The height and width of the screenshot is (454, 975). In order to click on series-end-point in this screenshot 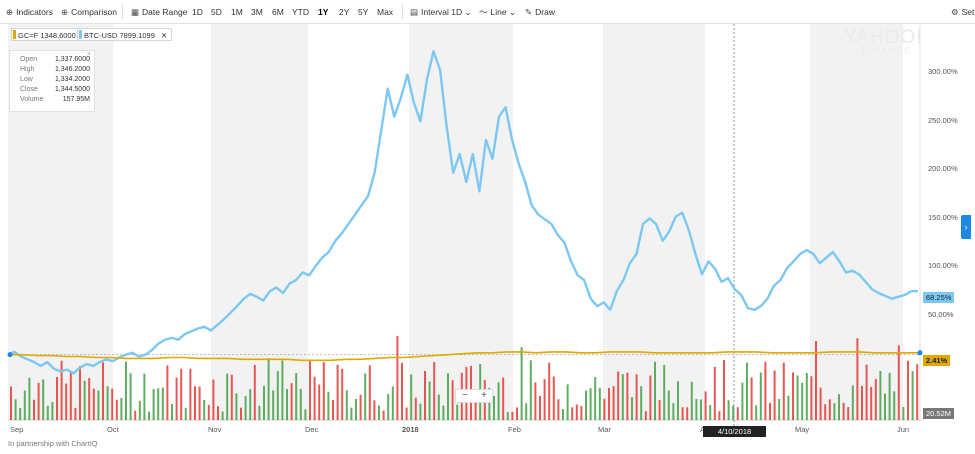, I will do `click(920, 353)`.